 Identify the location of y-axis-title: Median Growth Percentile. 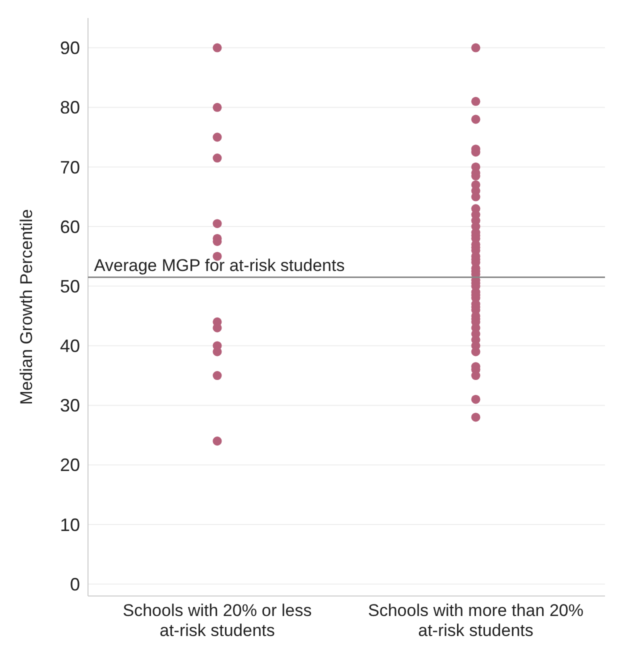
(26, 307).